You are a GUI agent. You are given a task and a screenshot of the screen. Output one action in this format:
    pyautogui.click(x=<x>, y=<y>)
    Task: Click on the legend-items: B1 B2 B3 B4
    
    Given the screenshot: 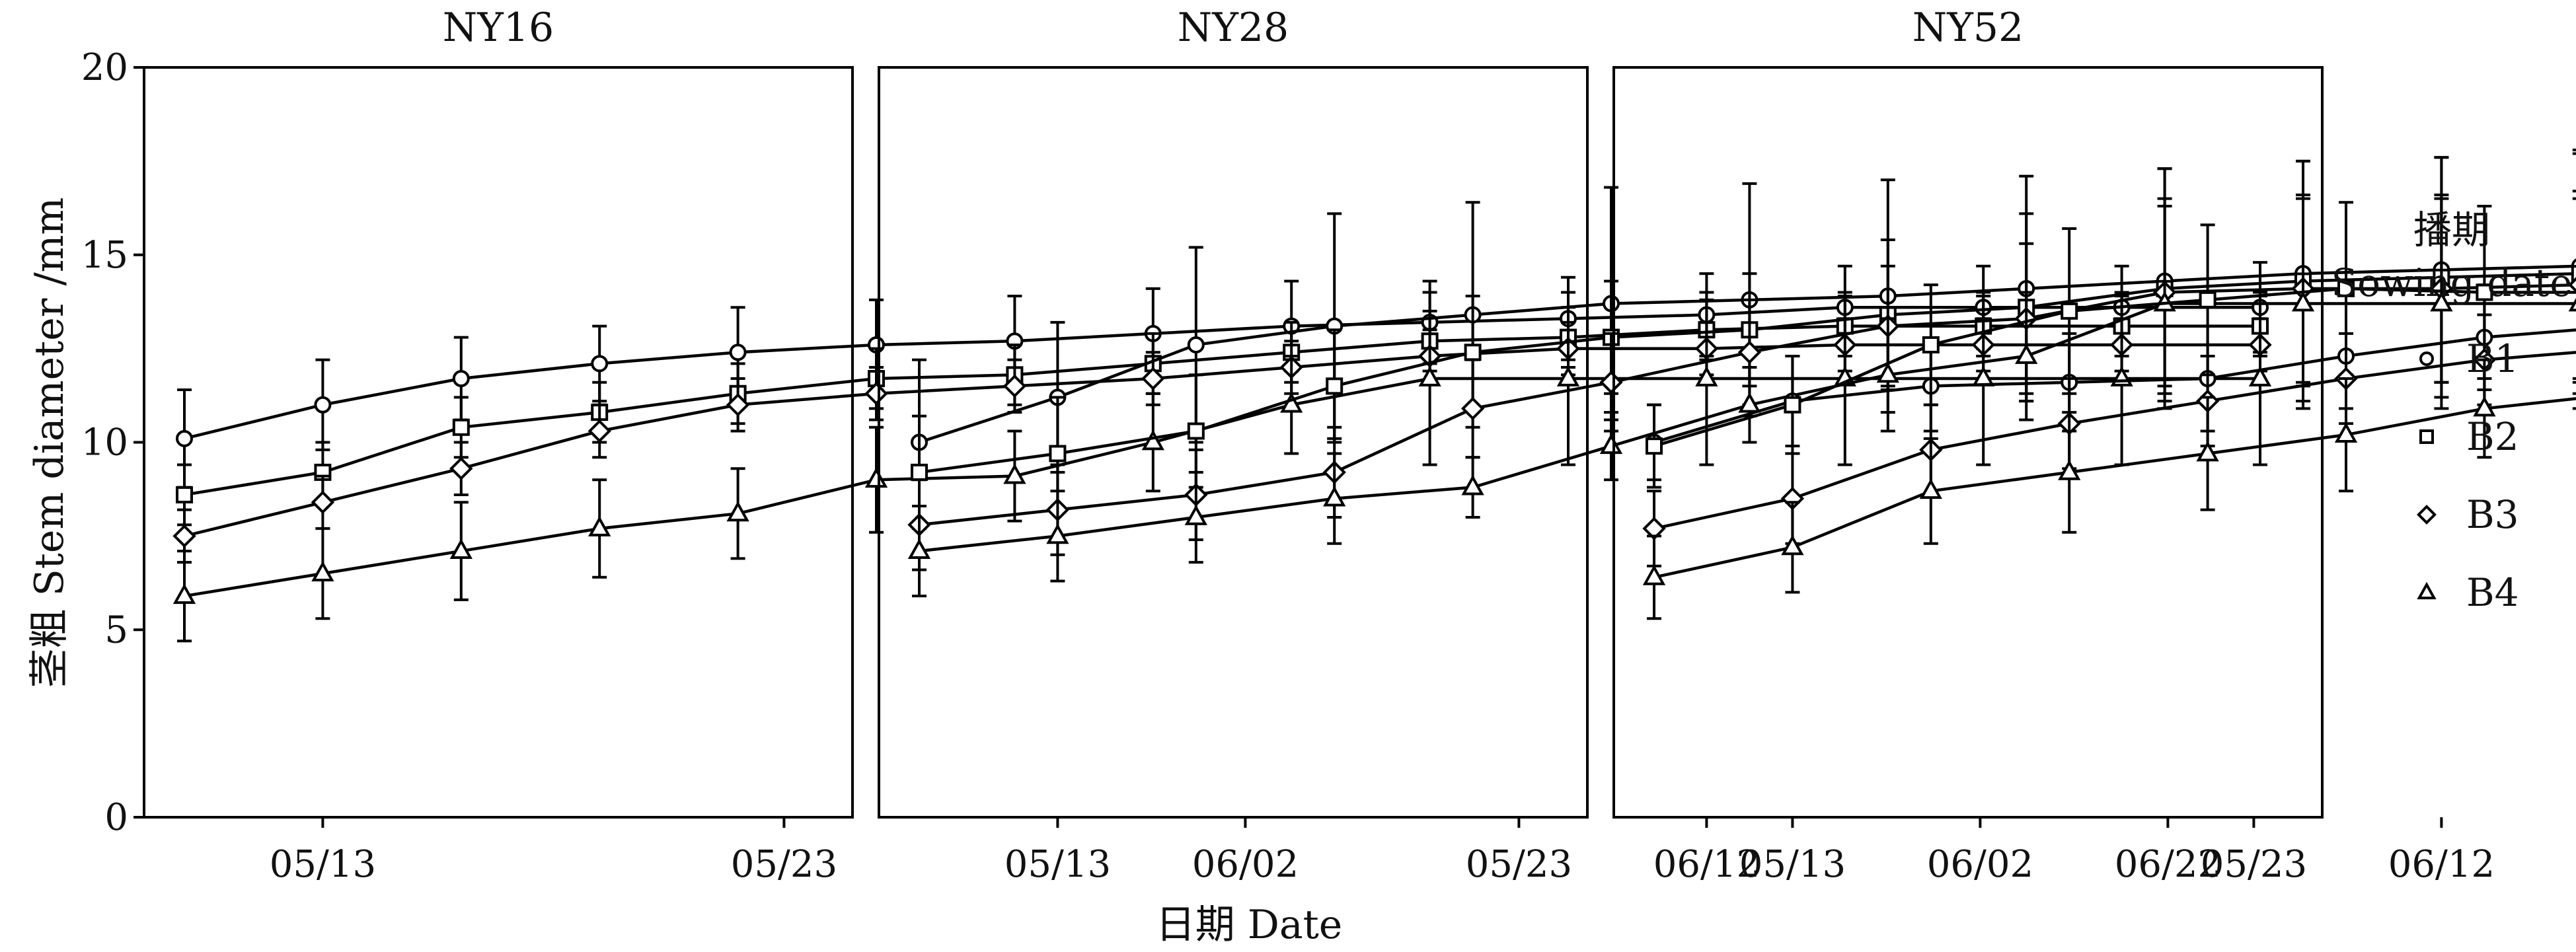 What is the action you would take?
    pyautogui.click(x=2468, y=475)
    